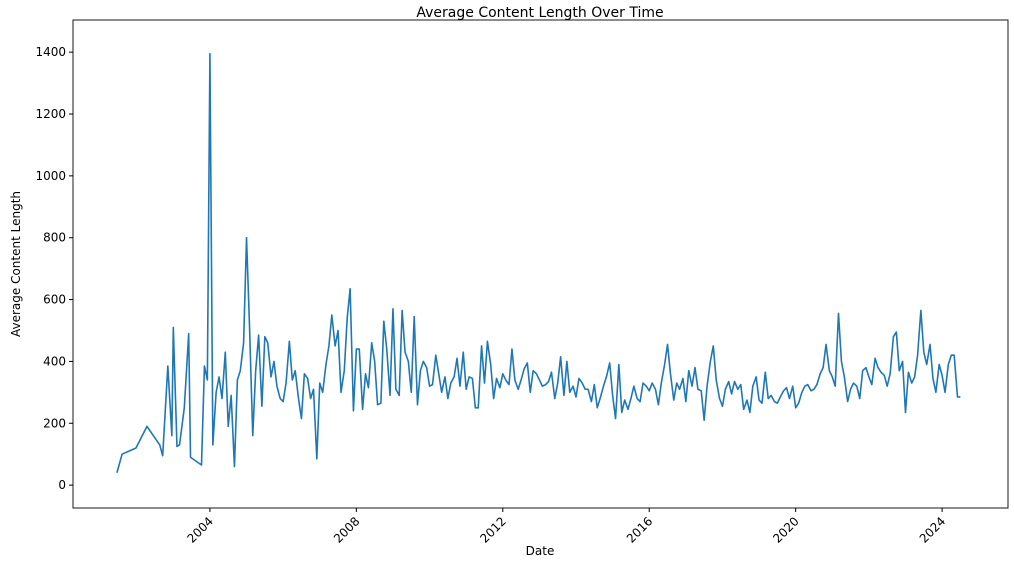  Describe the element at coordinates (492, 529) in the screenshot. I see `x-tick-label: 2012` at that location.